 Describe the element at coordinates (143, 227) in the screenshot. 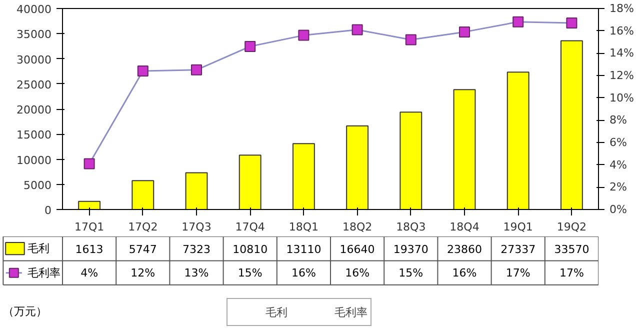

I see `x-tick-label: 17Q2` at that location.